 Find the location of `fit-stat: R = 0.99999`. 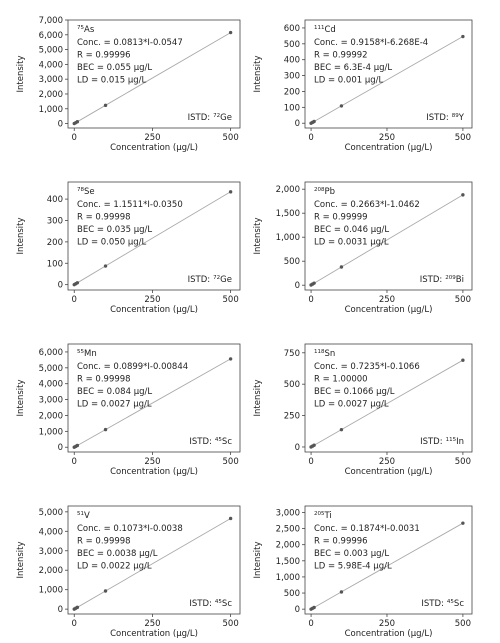

fit-stat: R = 0.99999 is located at coordinates (341, 218).